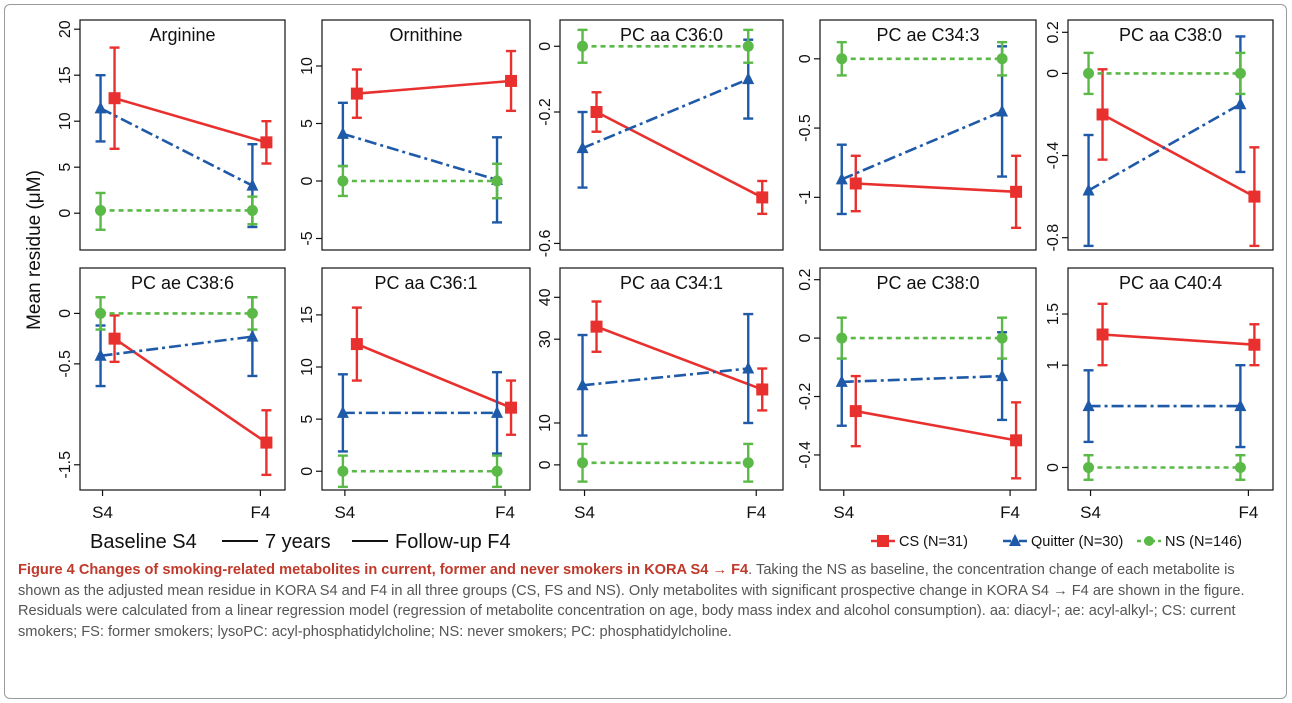  Describe the element at coordinates (1203, 542) in the screenshot. I see `legend-label: NS (N=146)` at that location.